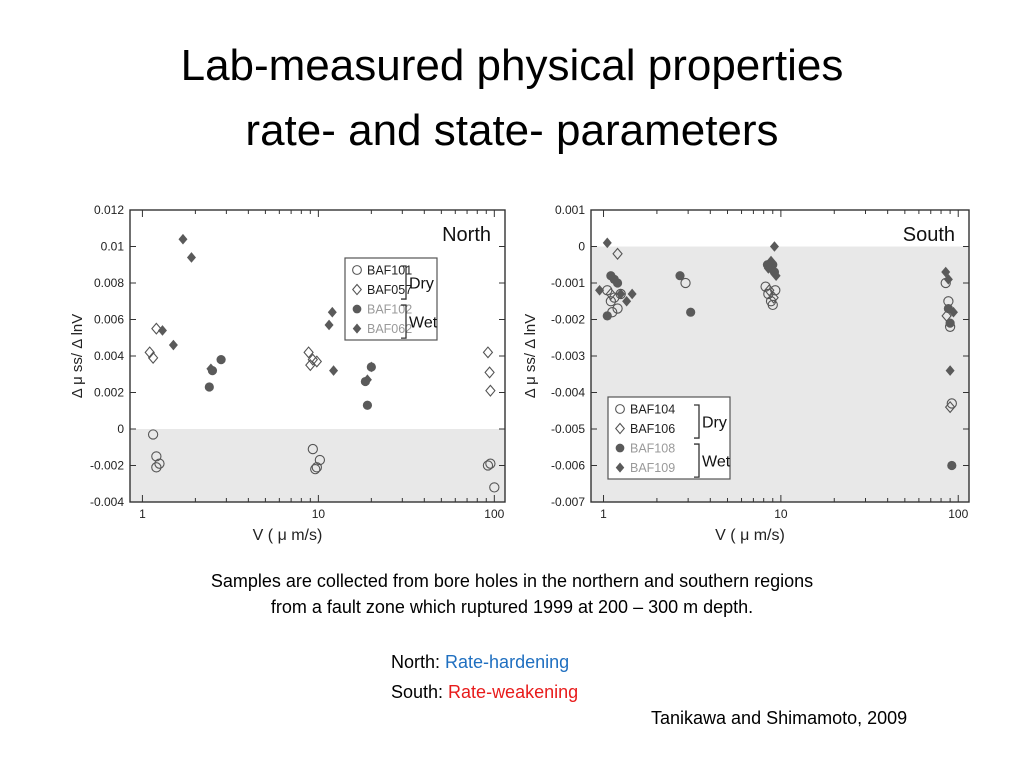 Image resolution: width=1024 pixels, height=768 pixels. I want to click on south-y-tick-label: -0.004, so click(568, 393).